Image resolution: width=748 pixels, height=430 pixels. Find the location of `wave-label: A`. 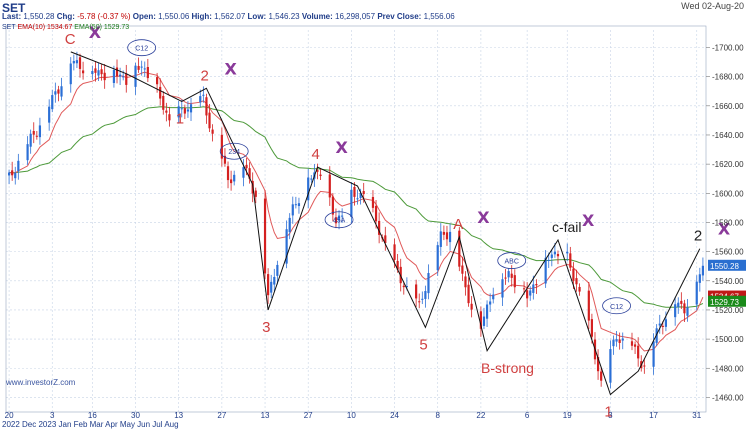

wave-label: A is located at coordinates (458, 224).